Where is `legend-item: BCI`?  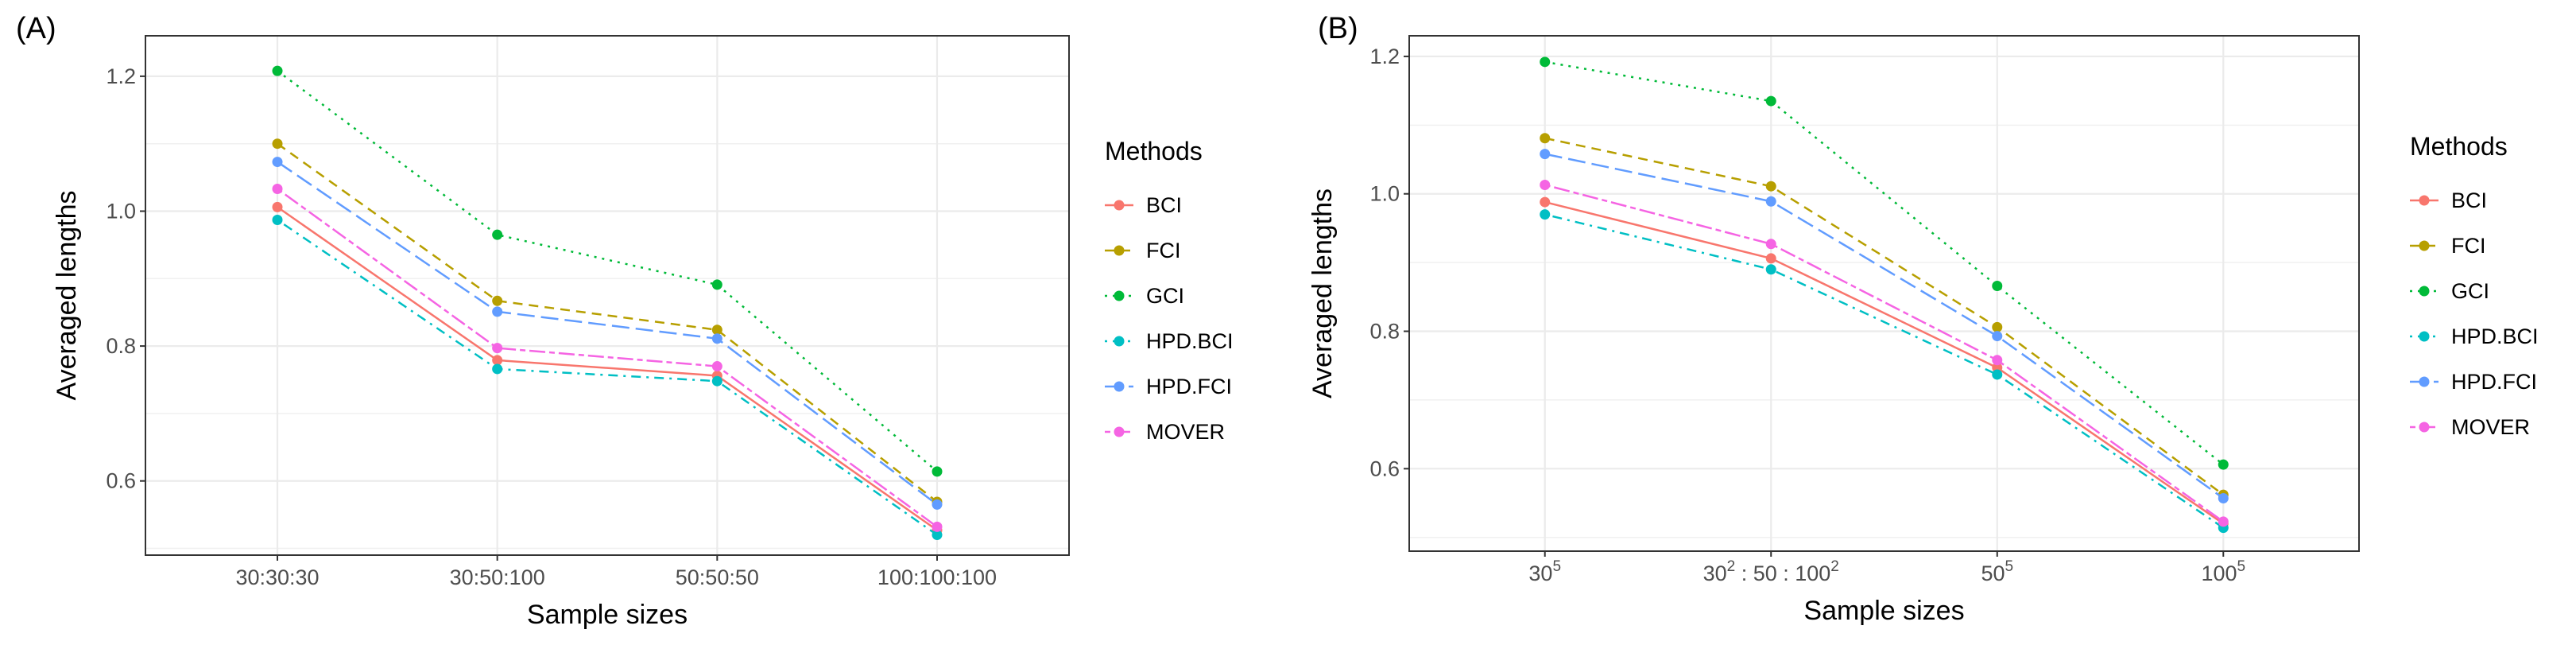
legend-item: BCI is located at coordinates (2448, 200).